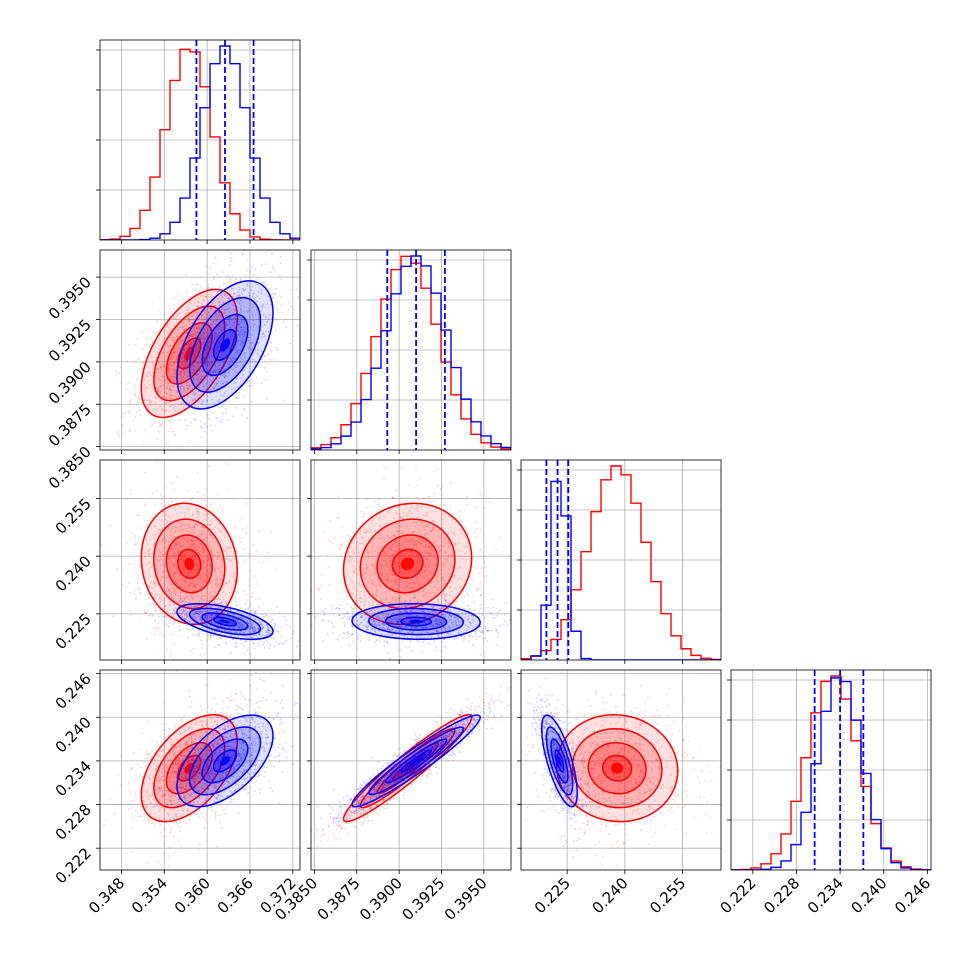 This screenshot has height=970, width=970. I want to click on panel-grid, so click(200, 350).